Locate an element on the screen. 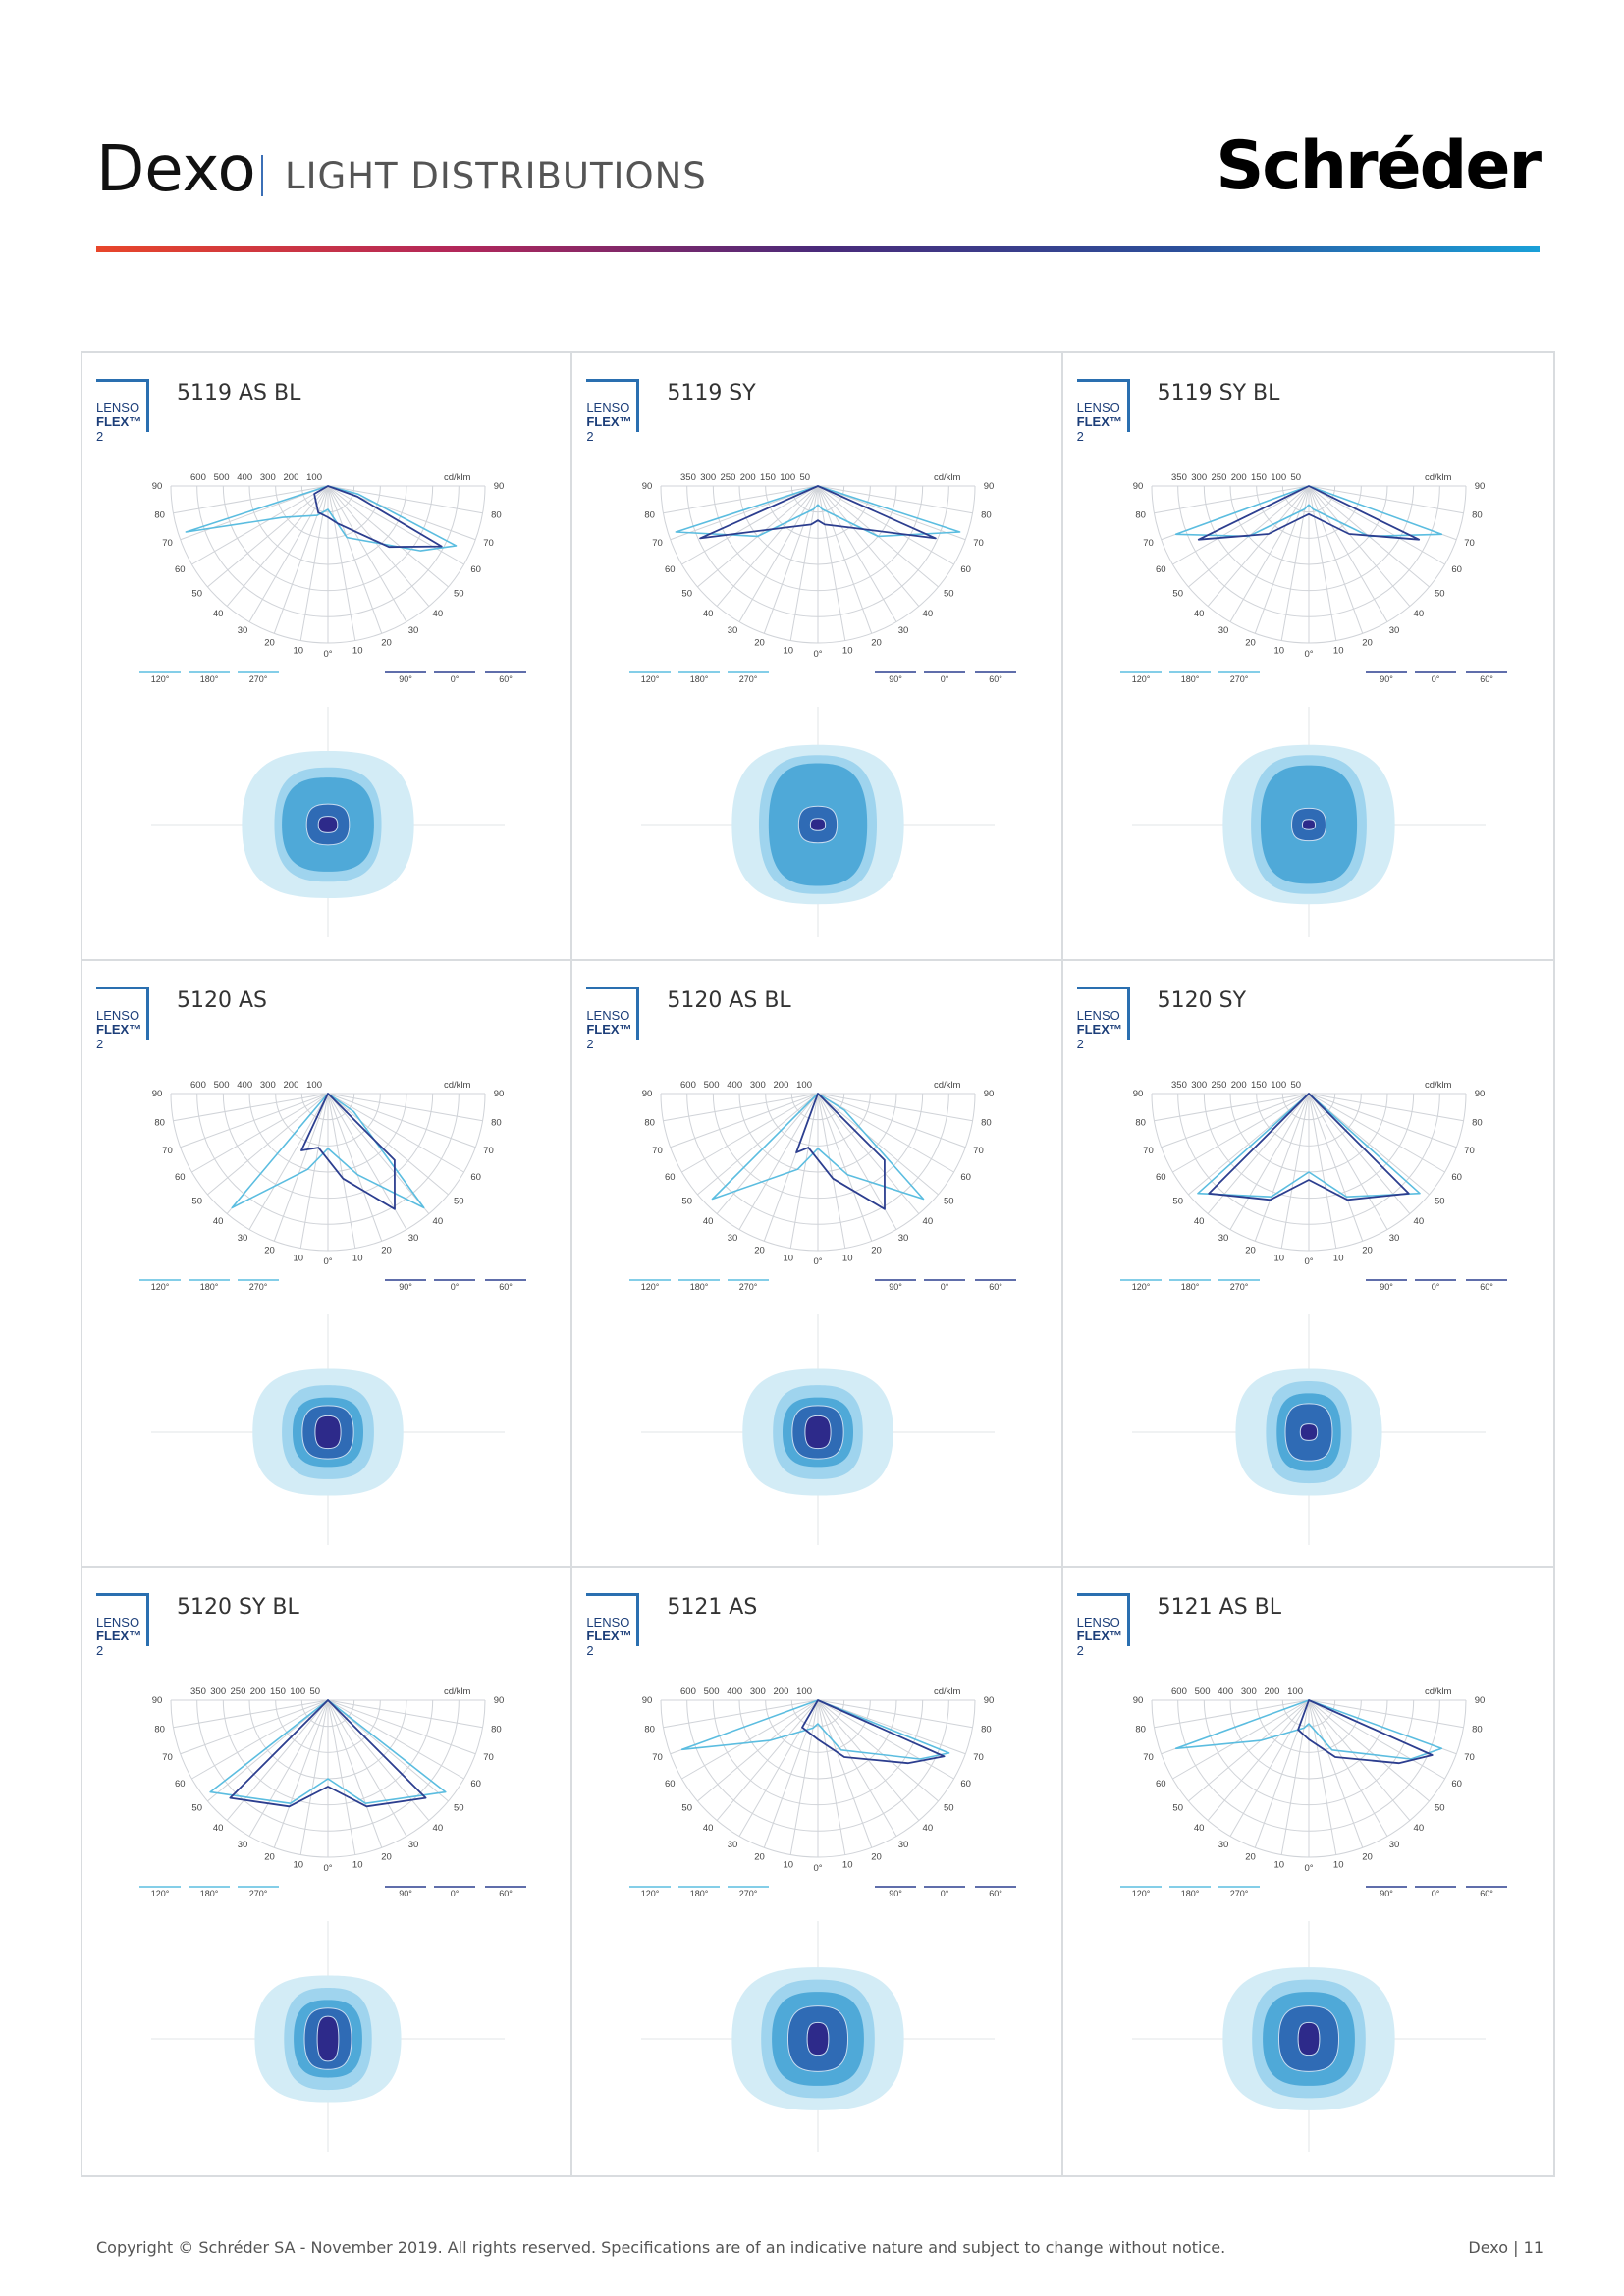 The image size is (1624, 2296). polar-scale-label: 150 is located at coordinates (1259, 477).